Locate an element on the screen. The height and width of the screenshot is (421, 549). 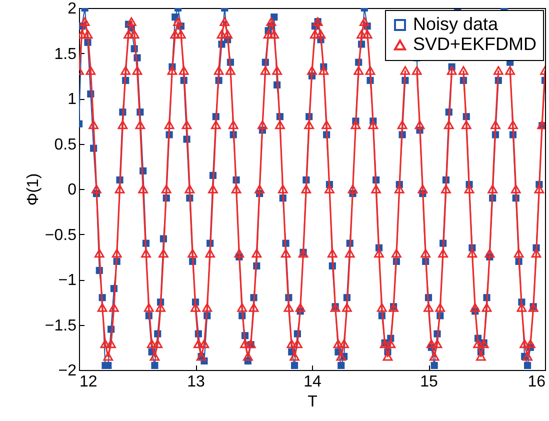
x-axis-title: T is located at coordinates (313, 402).